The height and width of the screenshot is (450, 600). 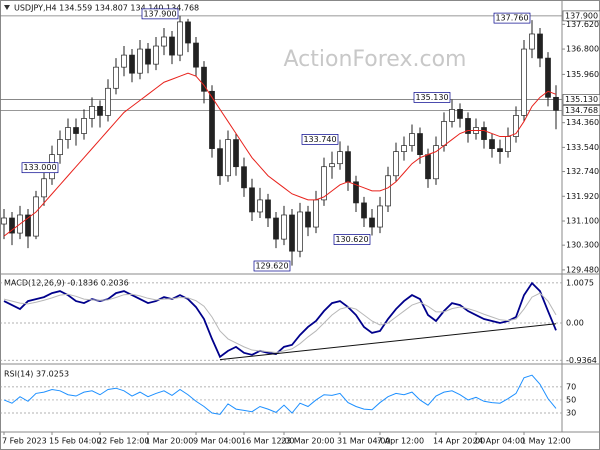 What do you see at coordinates (582, 122) in the screenshot?
I see `y-tick-label: 134.360` at bounding box center [582, 122].